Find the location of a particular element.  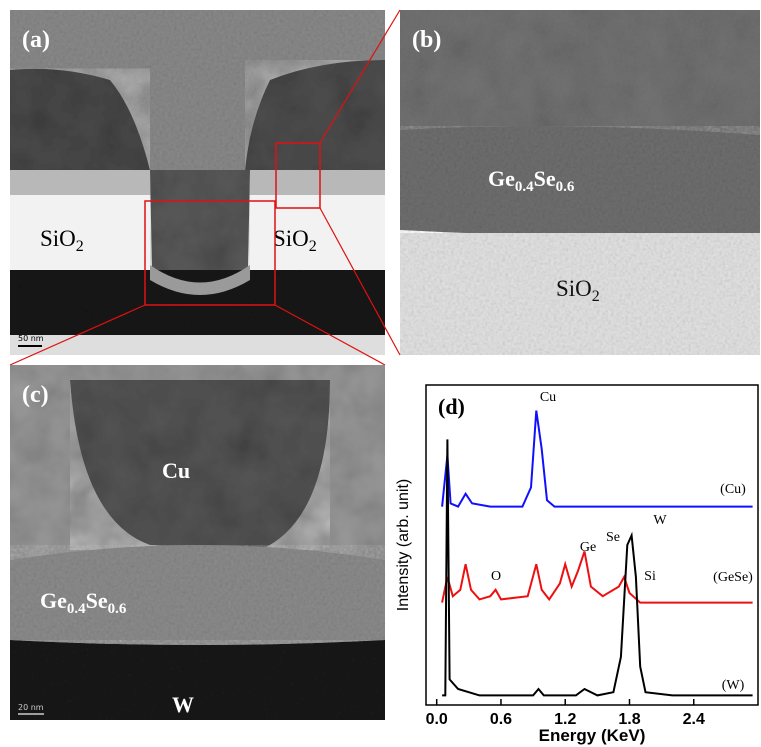

peak-label: W is located at coordinates (660, 520).